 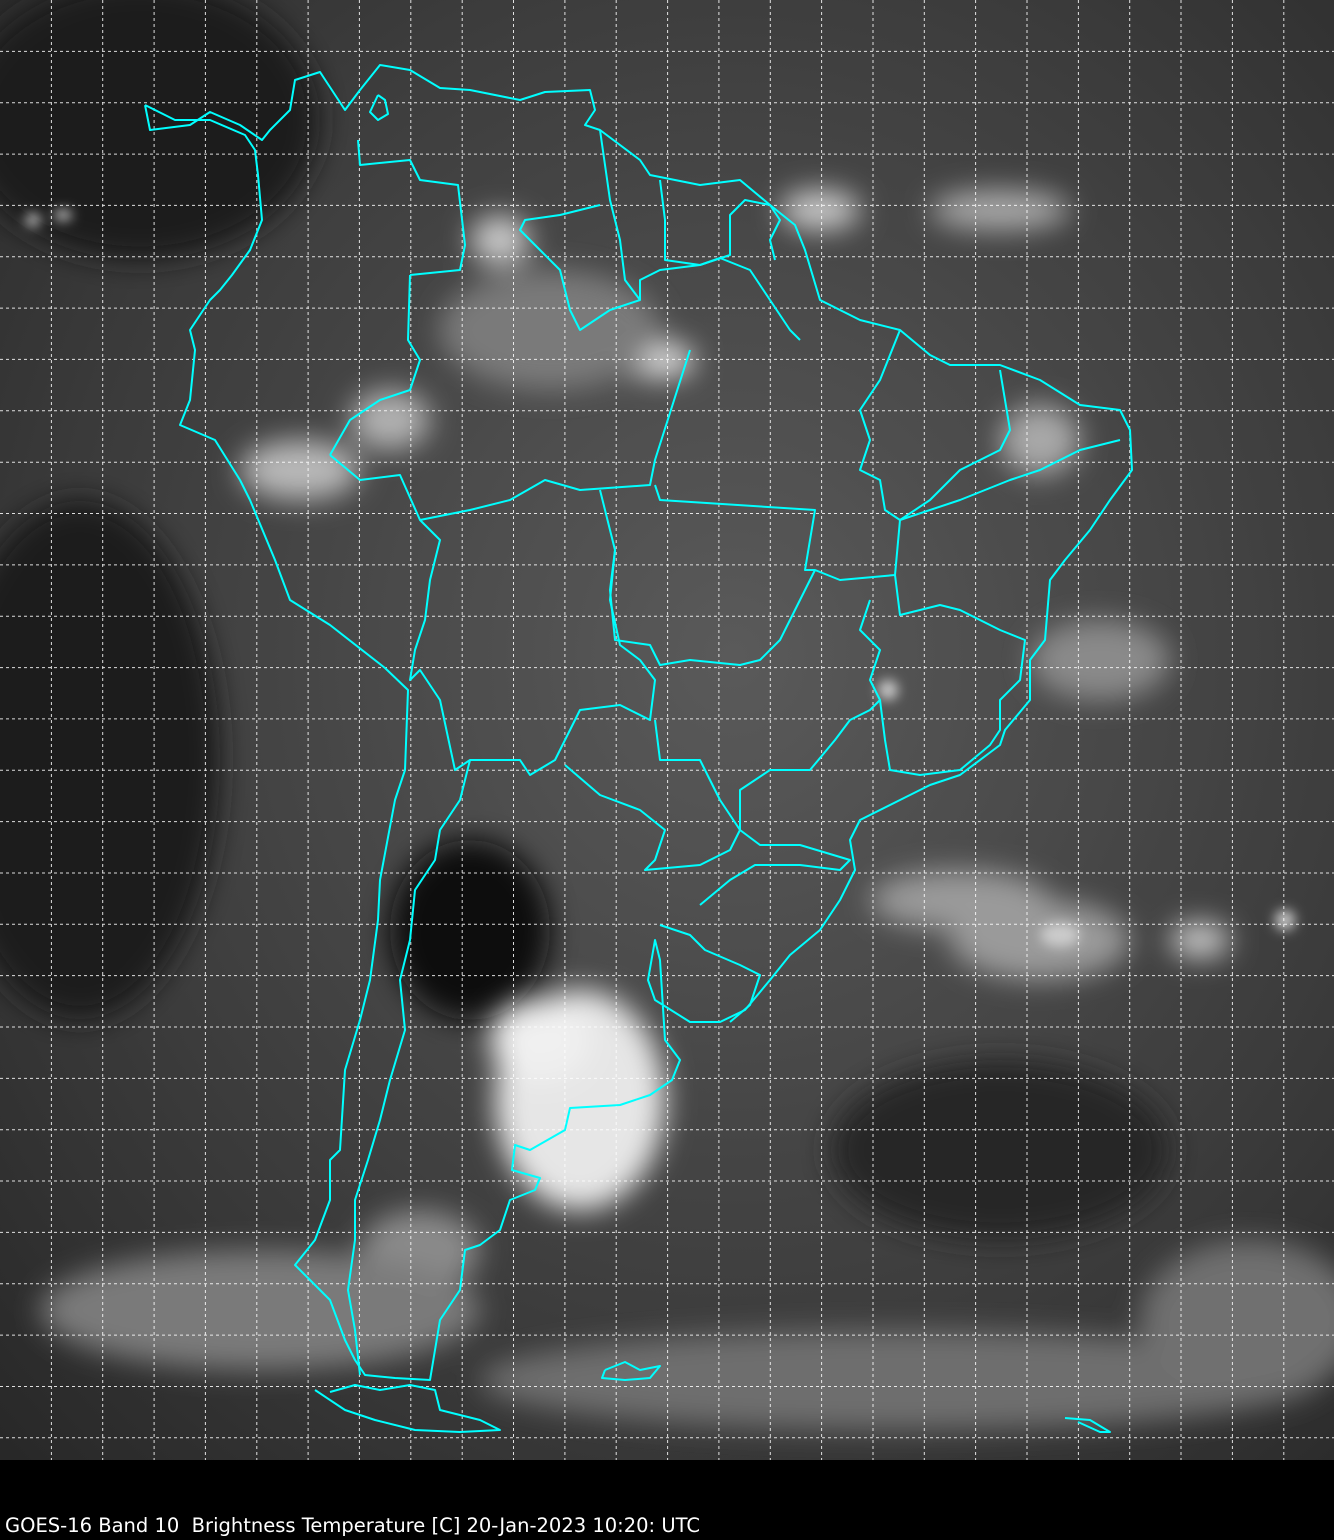 What do you see at coordinates (935, 425) in the screenshot?
I see `border-brazil-northeast` at bounding box center [935, 425].